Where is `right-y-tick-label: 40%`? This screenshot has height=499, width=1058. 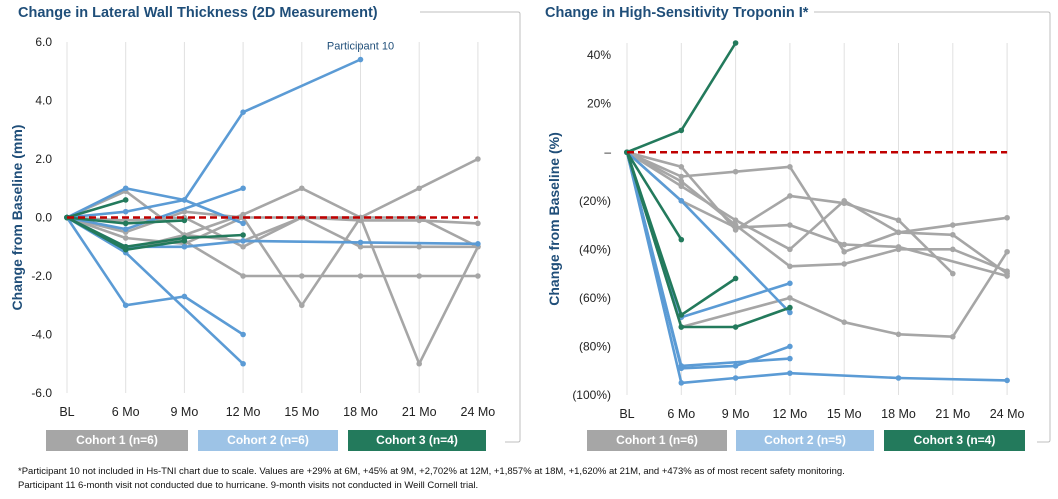 right-y-tick-label: 40% is located at coordinates (599, 55).